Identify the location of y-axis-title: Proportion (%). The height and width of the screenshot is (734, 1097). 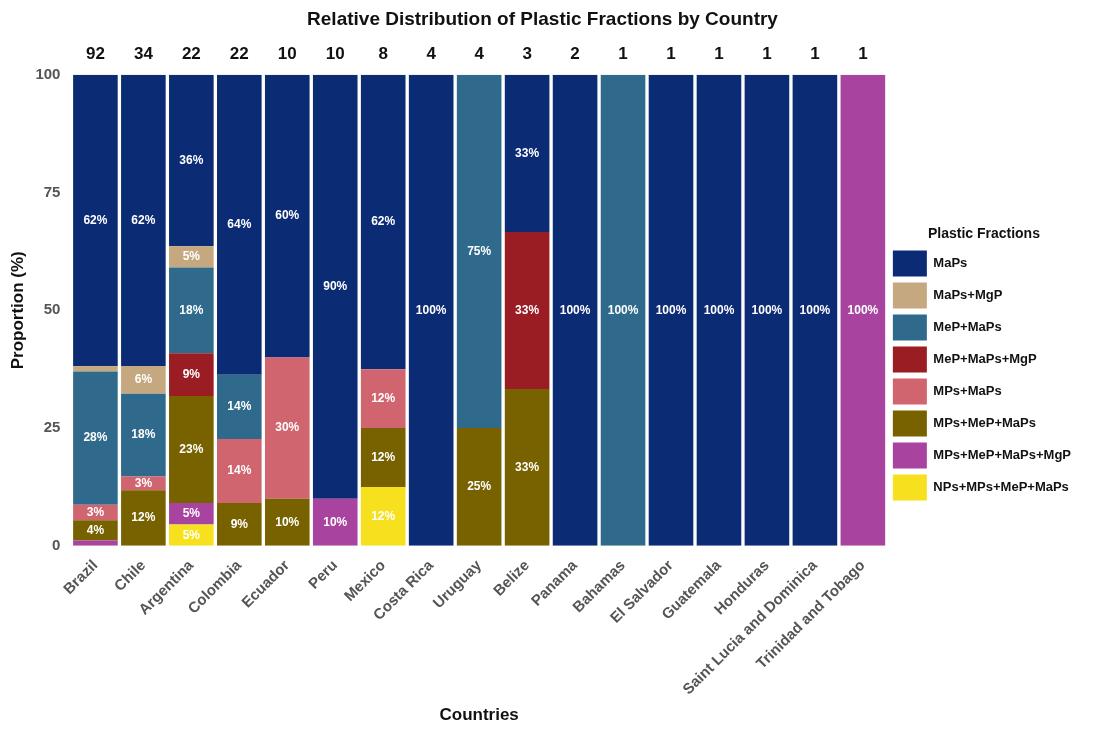
(17, 310).